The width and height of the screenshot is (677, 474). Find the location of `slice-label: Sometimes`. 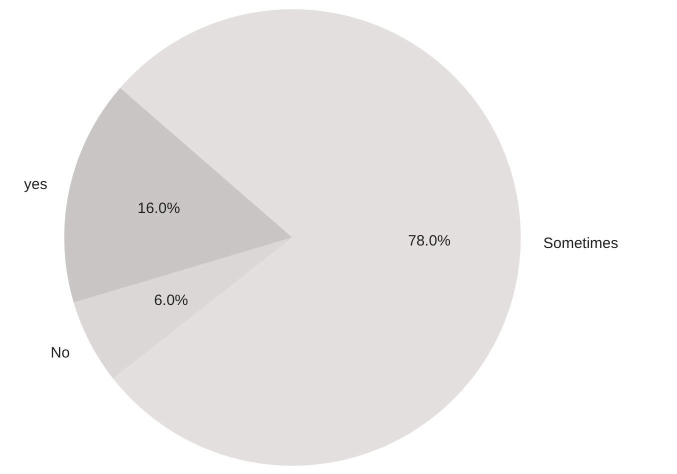

slice-label: Sometimes is located at coordinates (580, 243).